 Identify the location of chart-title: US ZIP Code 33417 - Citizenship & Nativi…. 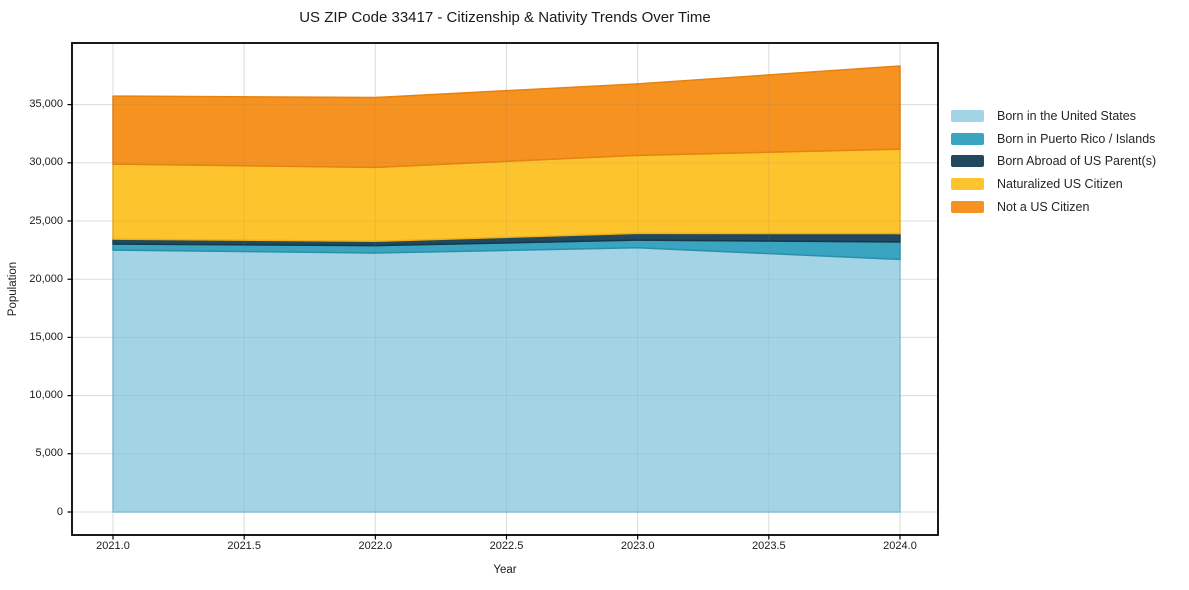
(505, 17).